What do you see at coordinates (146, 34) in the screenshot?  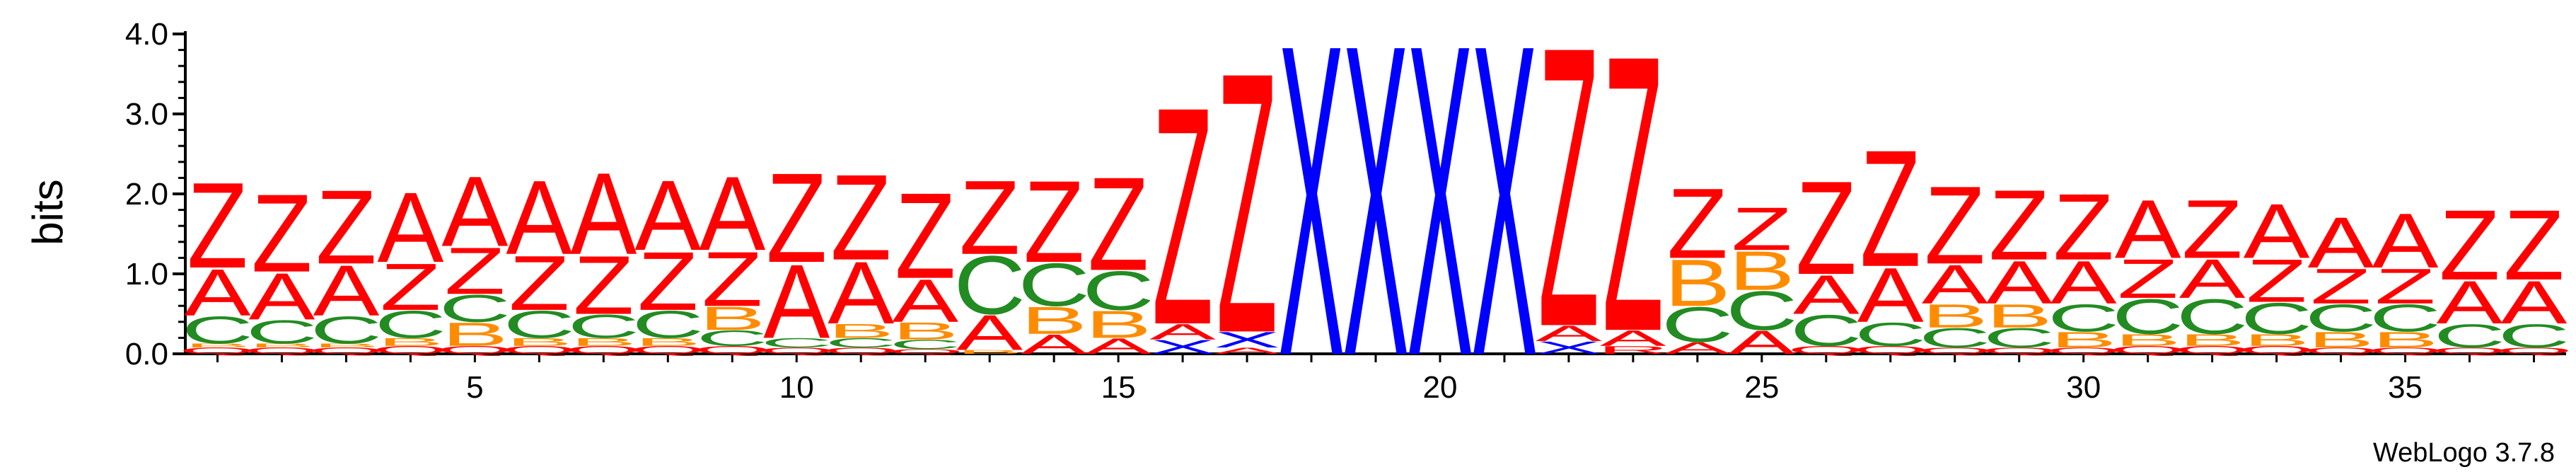 I see `y-tick-label: 4.0` at bounding box center [146, 34].